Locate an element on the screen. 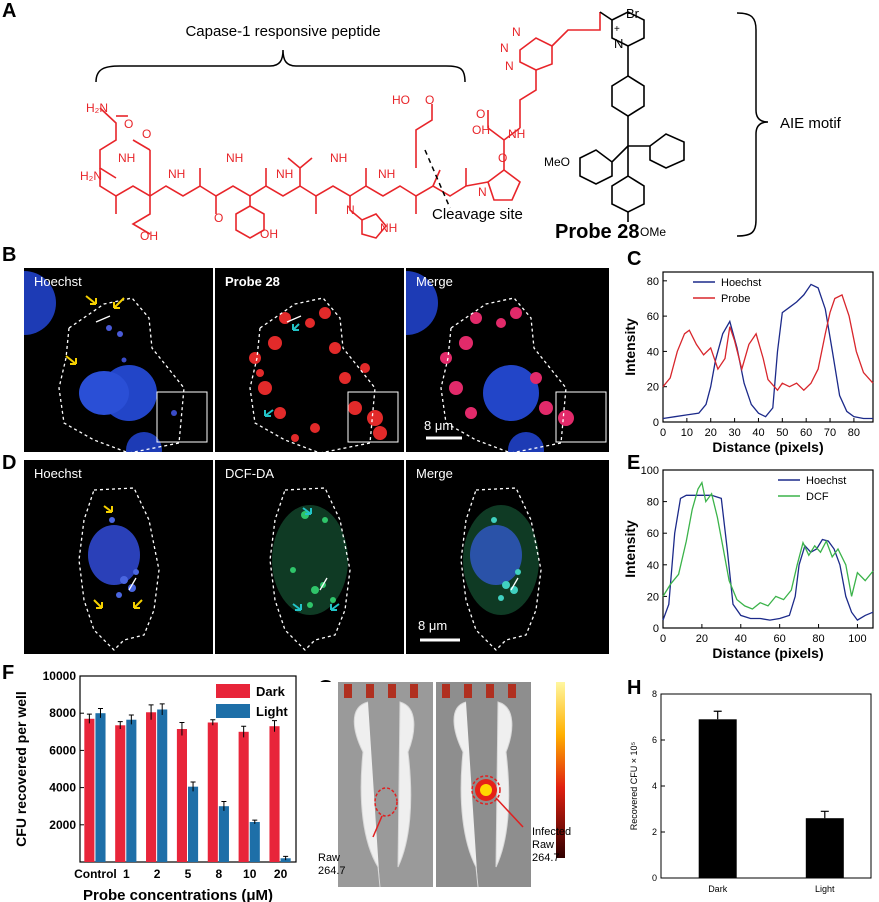 This screenshot has width=879, height=902. y-tick-label: 2 is located at coordinates (654, 832).